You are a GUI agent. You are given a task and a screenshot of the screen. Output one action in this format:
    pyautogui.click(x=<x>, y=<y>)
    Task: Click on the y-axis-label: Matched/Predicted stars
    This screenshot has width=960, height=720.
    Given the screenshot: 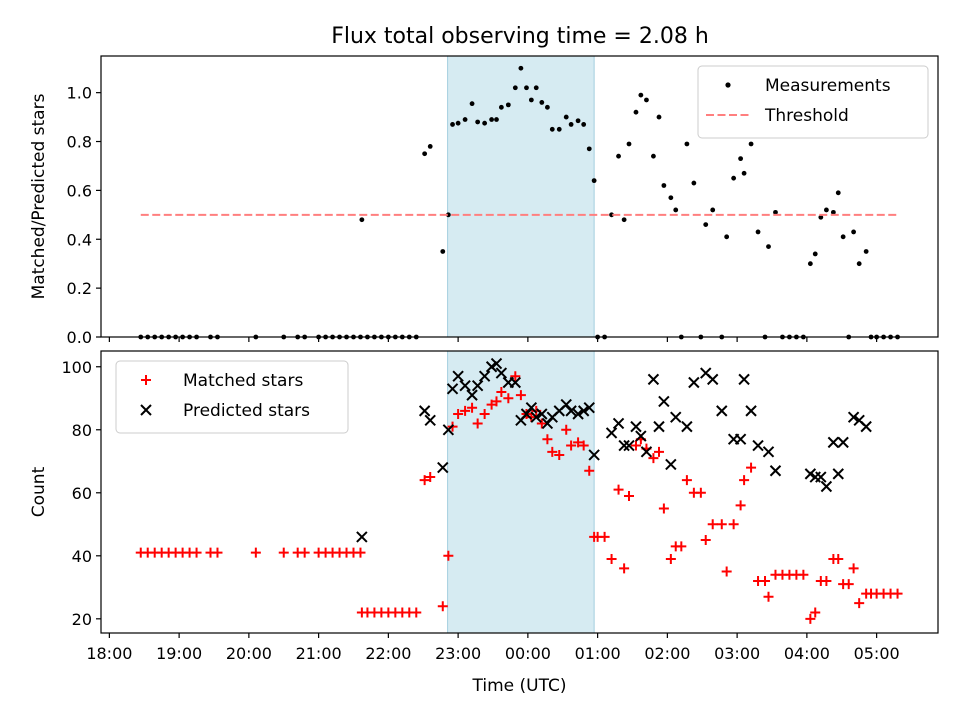 What is the action you would take?
    pyautogui.click(x=39, y=196)
    